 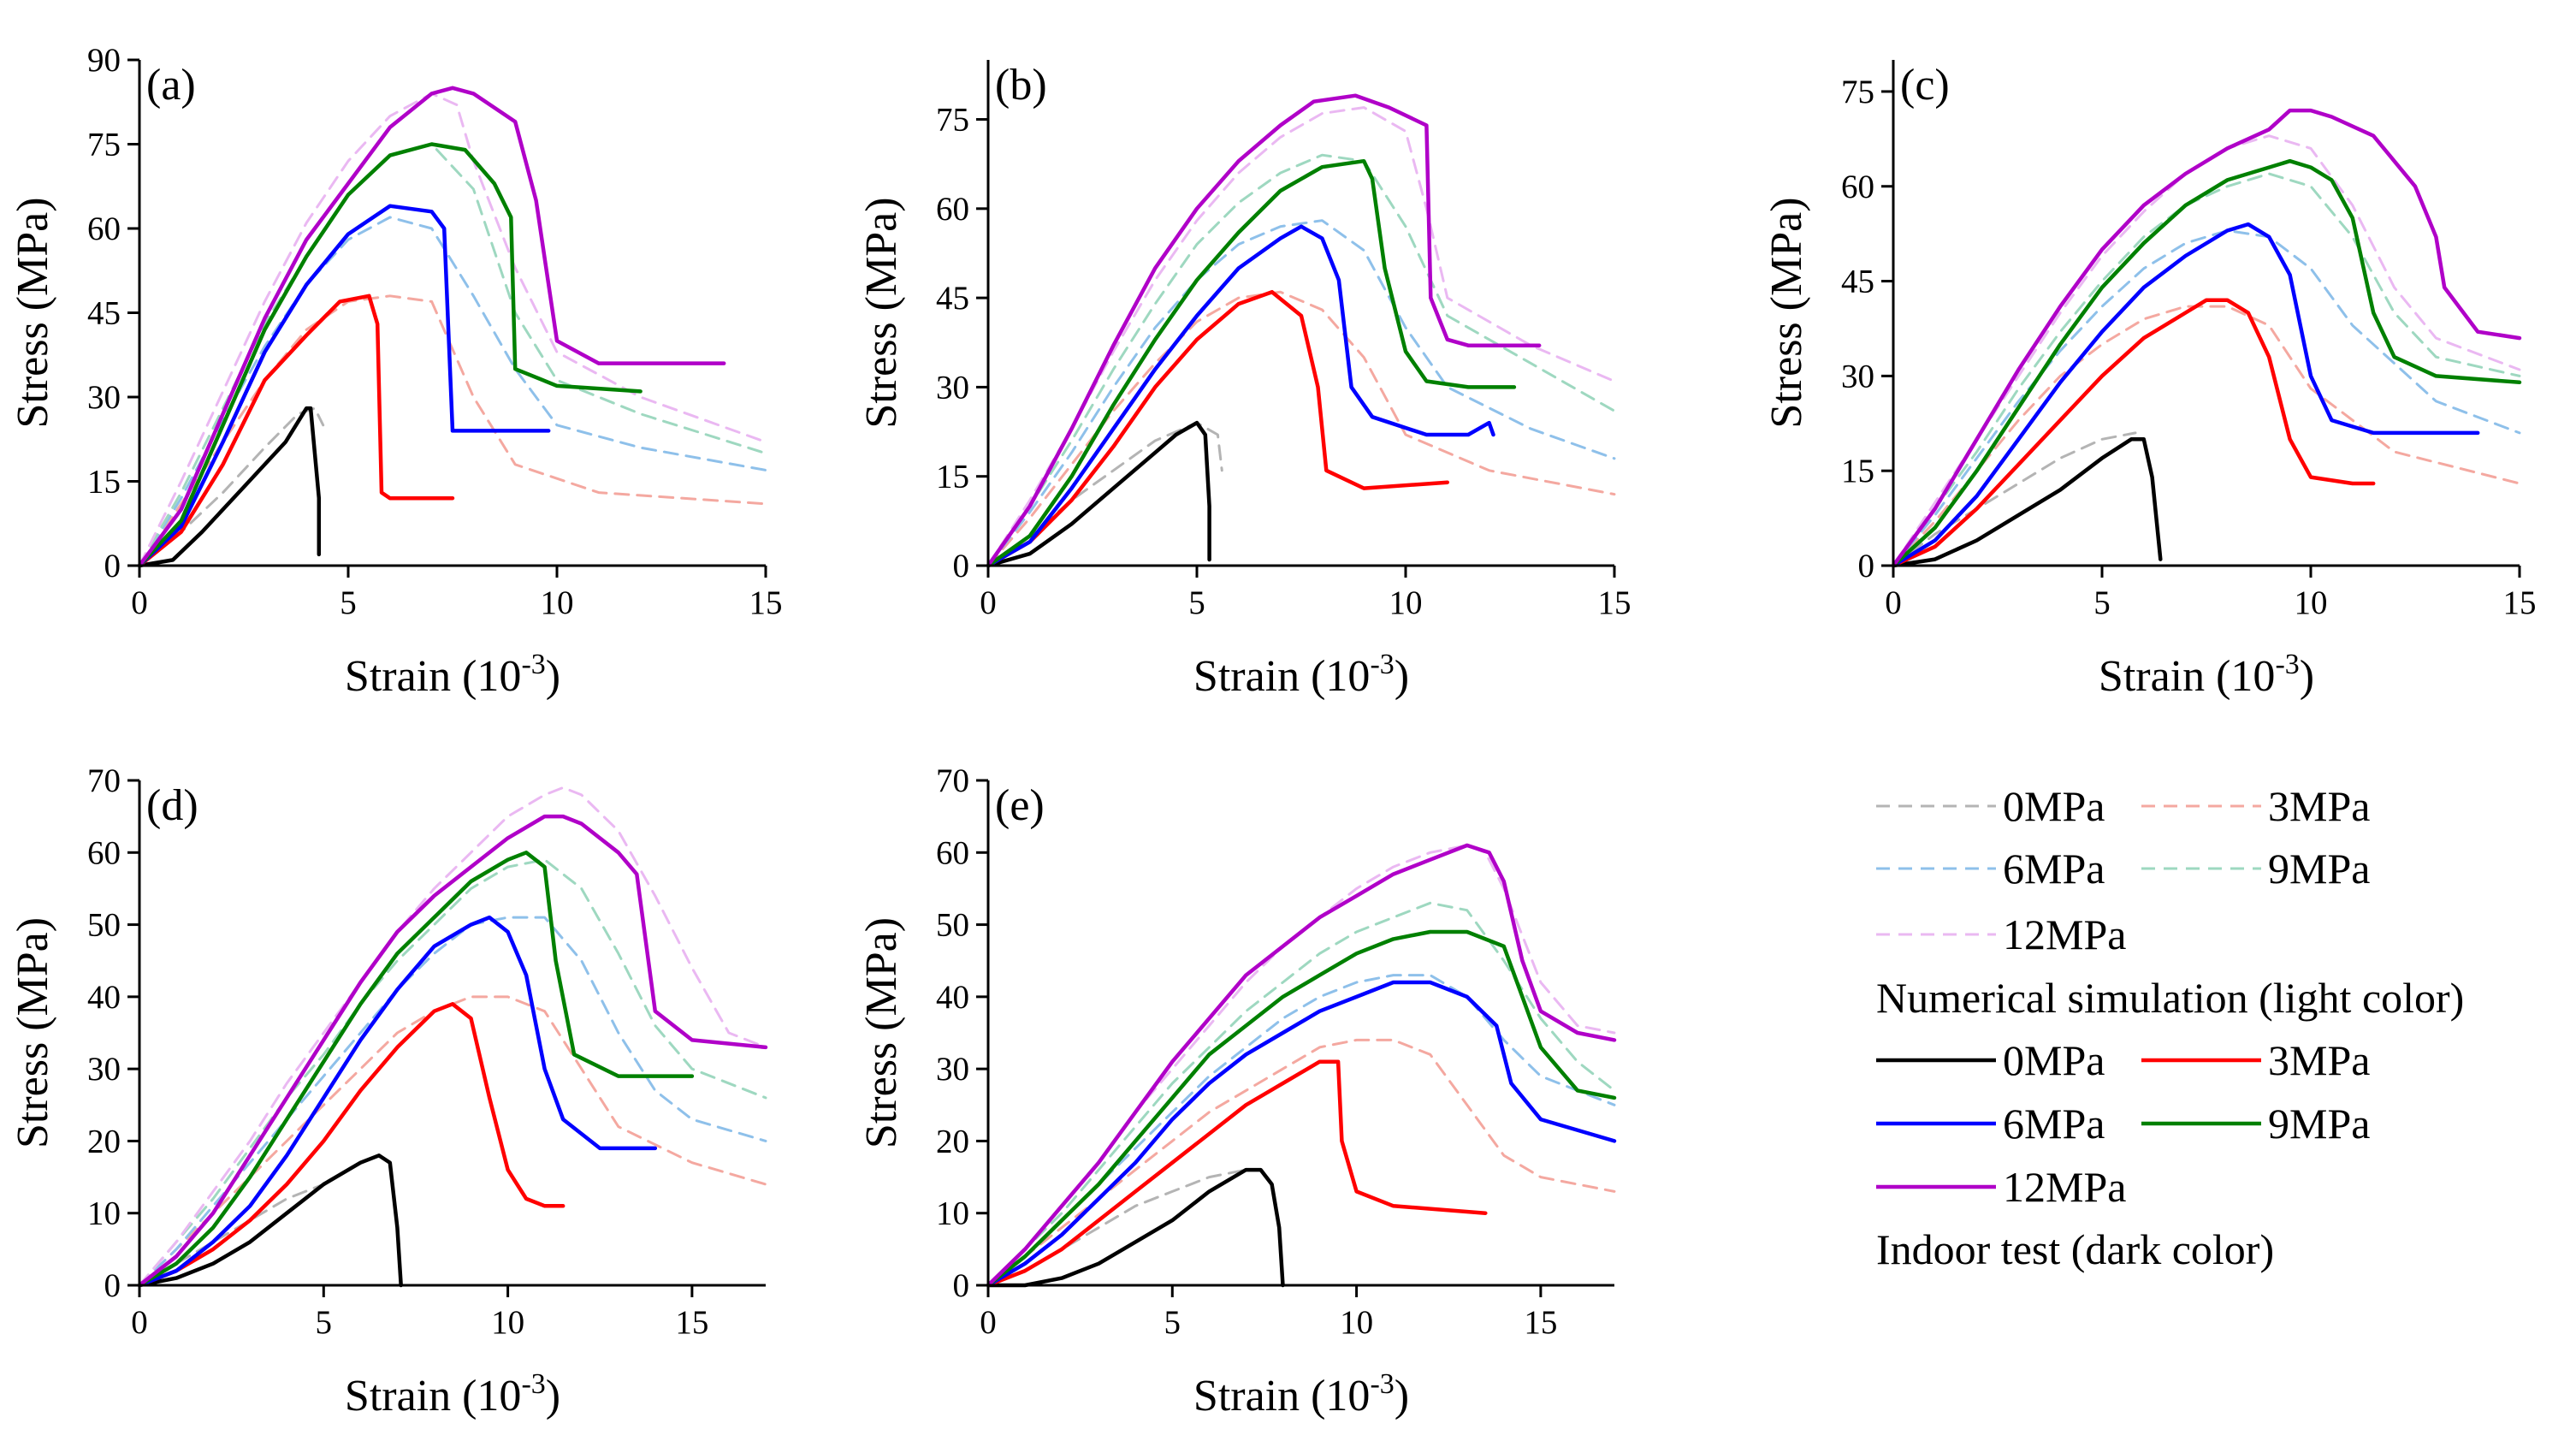 What do you see at coordinates (1020, 805) in the screenshot?
I see `panel-label: (e)` at bounding box center [1020, 805].